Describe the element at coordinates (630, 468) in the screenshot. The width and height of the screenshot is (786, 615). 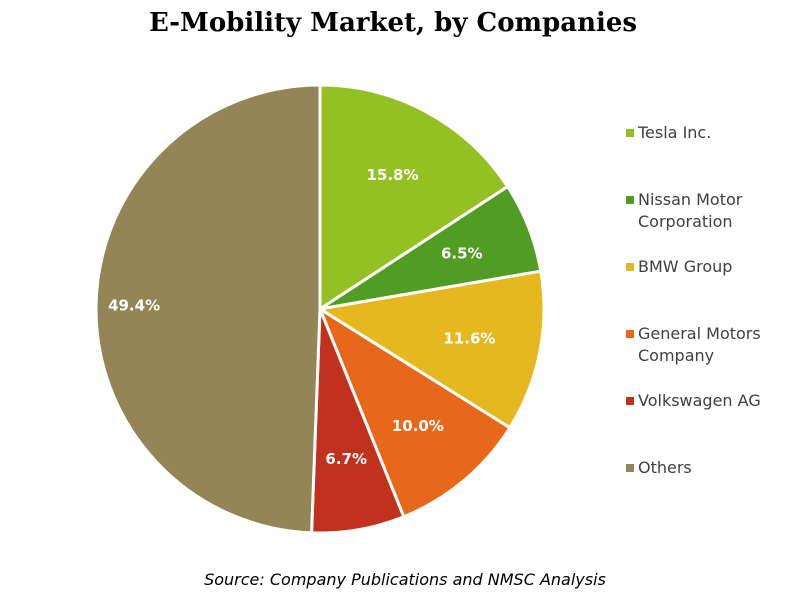
I see `legend-swatch-others` at that location.